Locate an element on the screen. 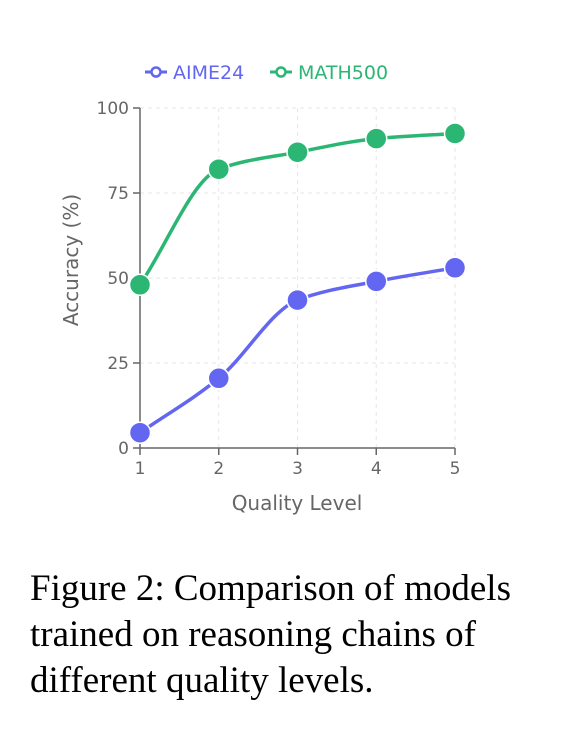 The width and height of the screenshot is (566, 732). x-ticks: 1 2 3 4 5 is located at coordinates (298, 463).